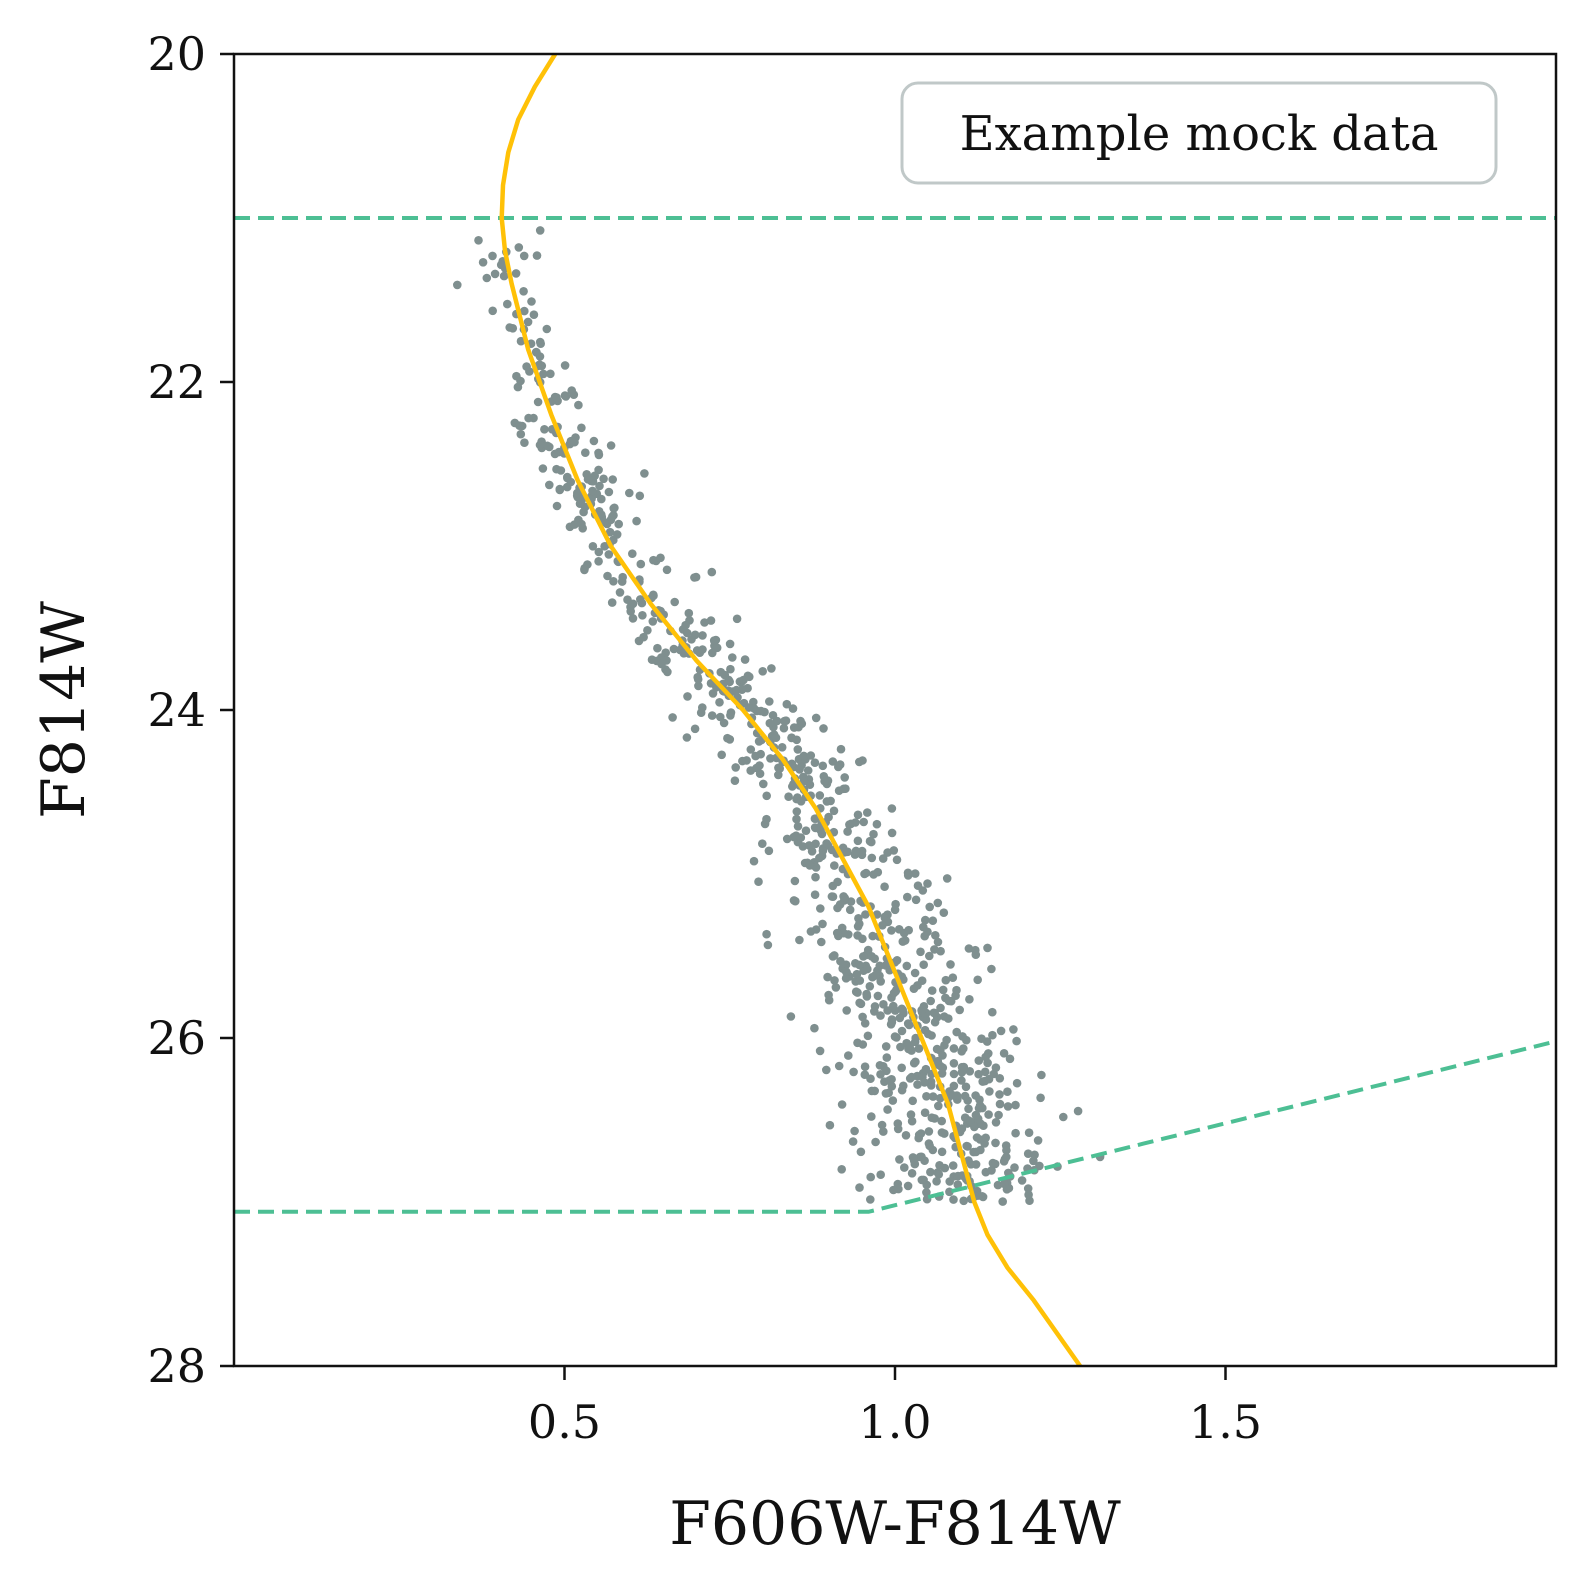  What do you see at coordinates (564, 1422) in the screenshot?
I see `x-tick-label: 0.5` at bounding box center [564, 1422].